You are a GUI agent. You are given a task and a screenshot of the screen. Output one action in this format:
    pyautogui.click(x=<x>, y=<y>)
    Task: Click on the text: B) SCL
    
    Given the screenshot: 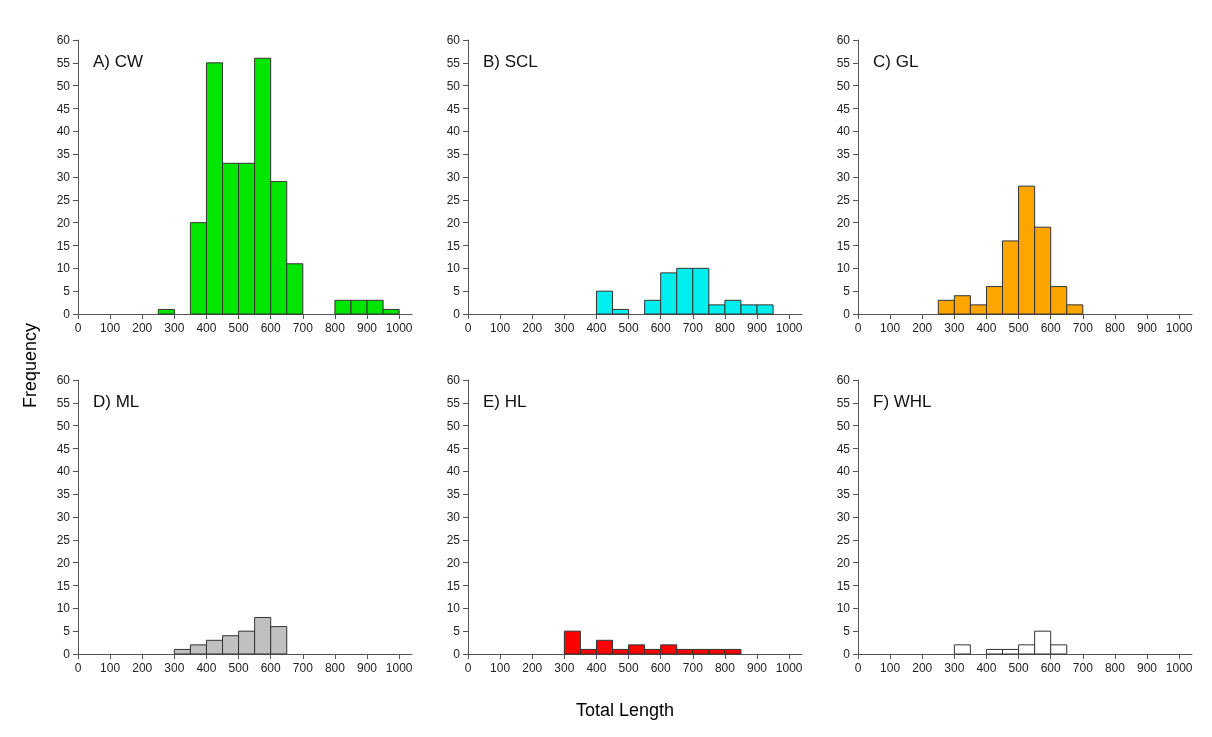 What is the action you would take?
    pyautogui.click(x=510, y=61)
    